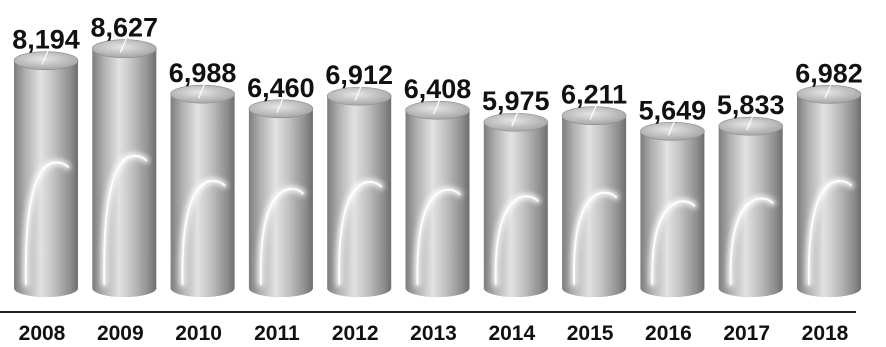  What do you see at coordinates (359, 75) in the screenshot?
I see `value-label-2012: 6,912` at bounding box center [359, 75].